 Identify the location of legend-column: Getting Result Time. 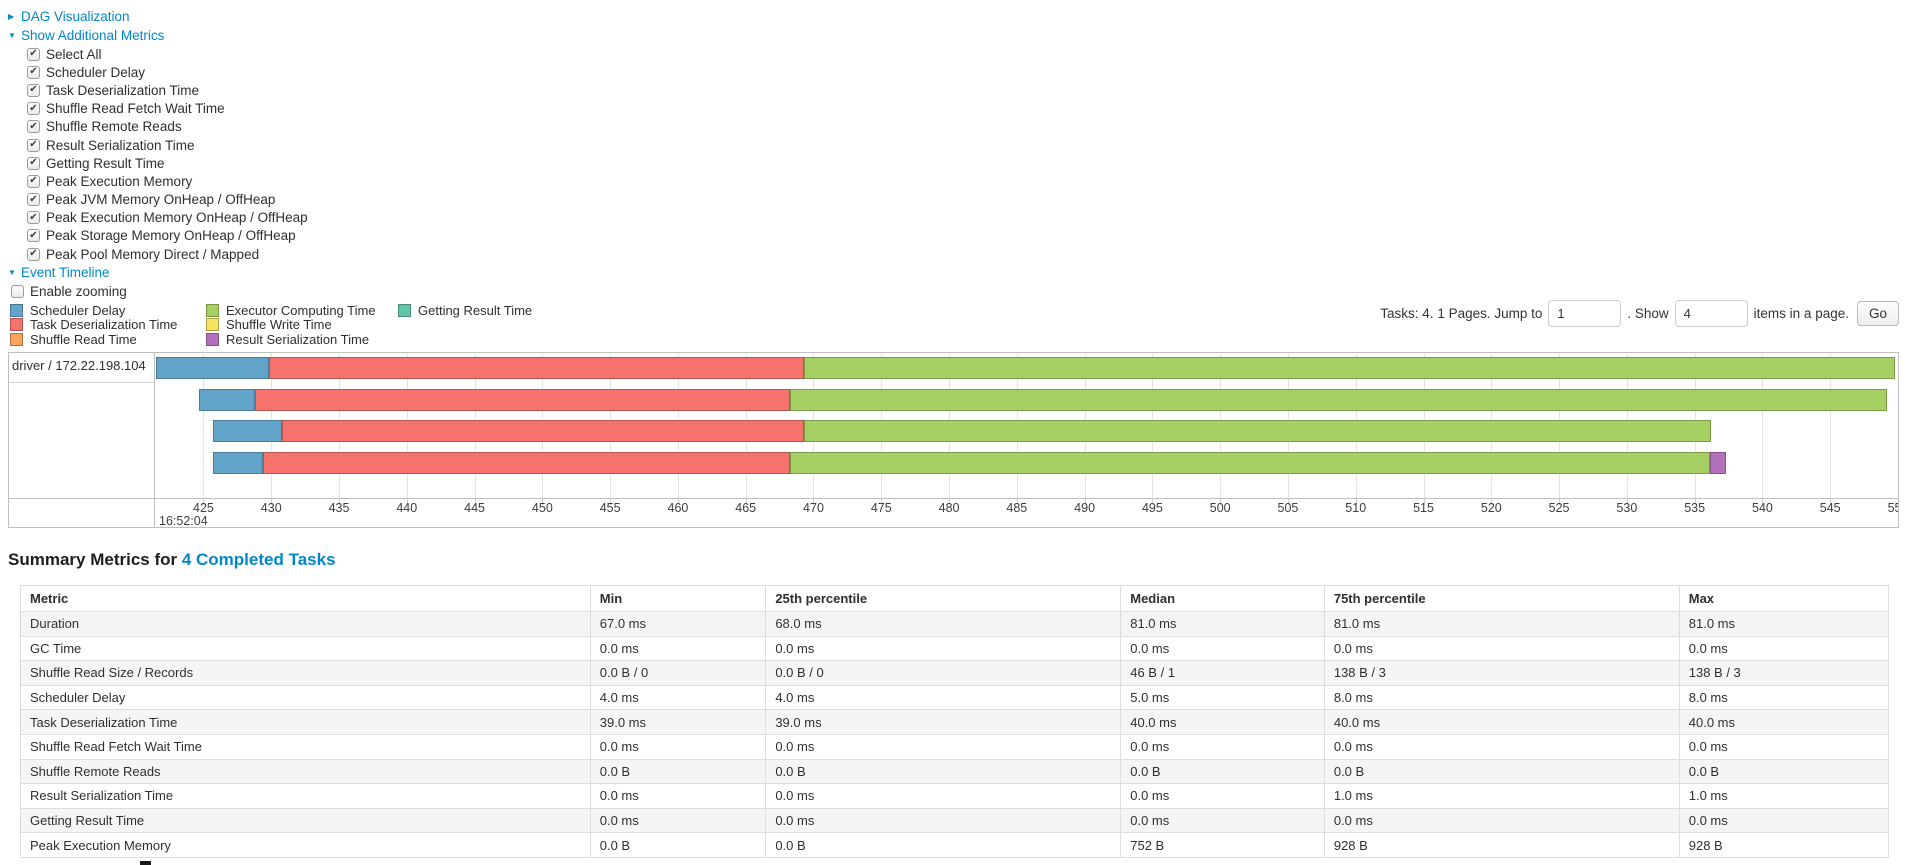
(465, 325).